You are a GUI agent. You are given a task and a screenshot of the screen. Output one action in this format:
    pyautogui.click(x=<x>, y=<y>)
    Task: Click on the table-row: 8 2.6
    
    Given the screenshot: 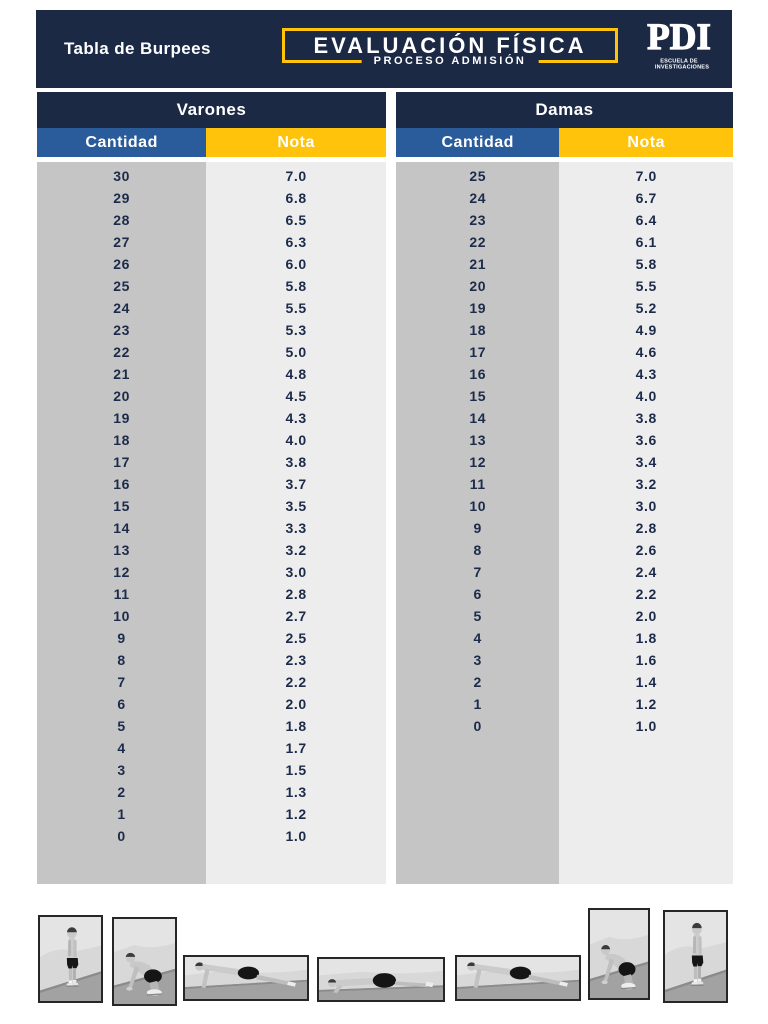 What is the action you would take?
    pyautogui.click(x=564, y=550)
    